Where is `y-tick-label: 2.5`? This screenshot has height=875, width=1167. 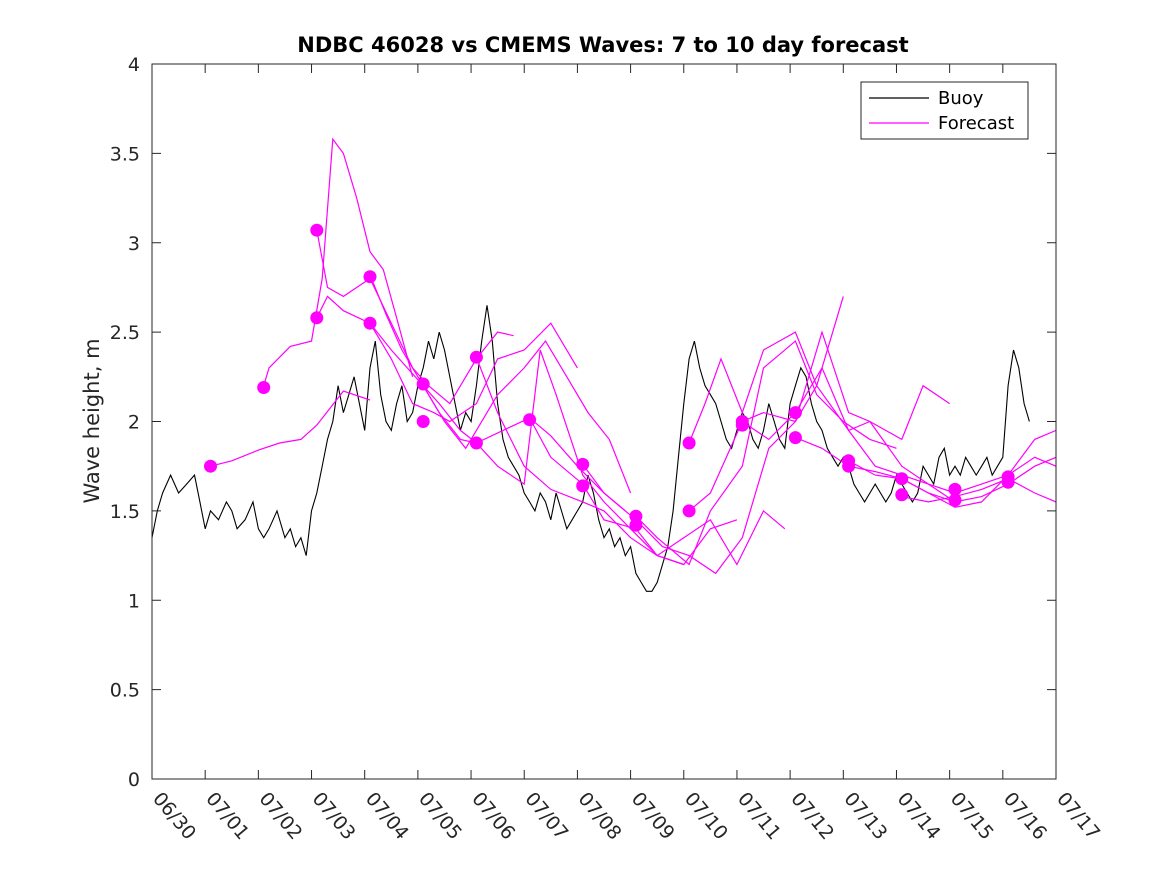
y-tick-label: 2.5 is located at coordinates (125, 333).